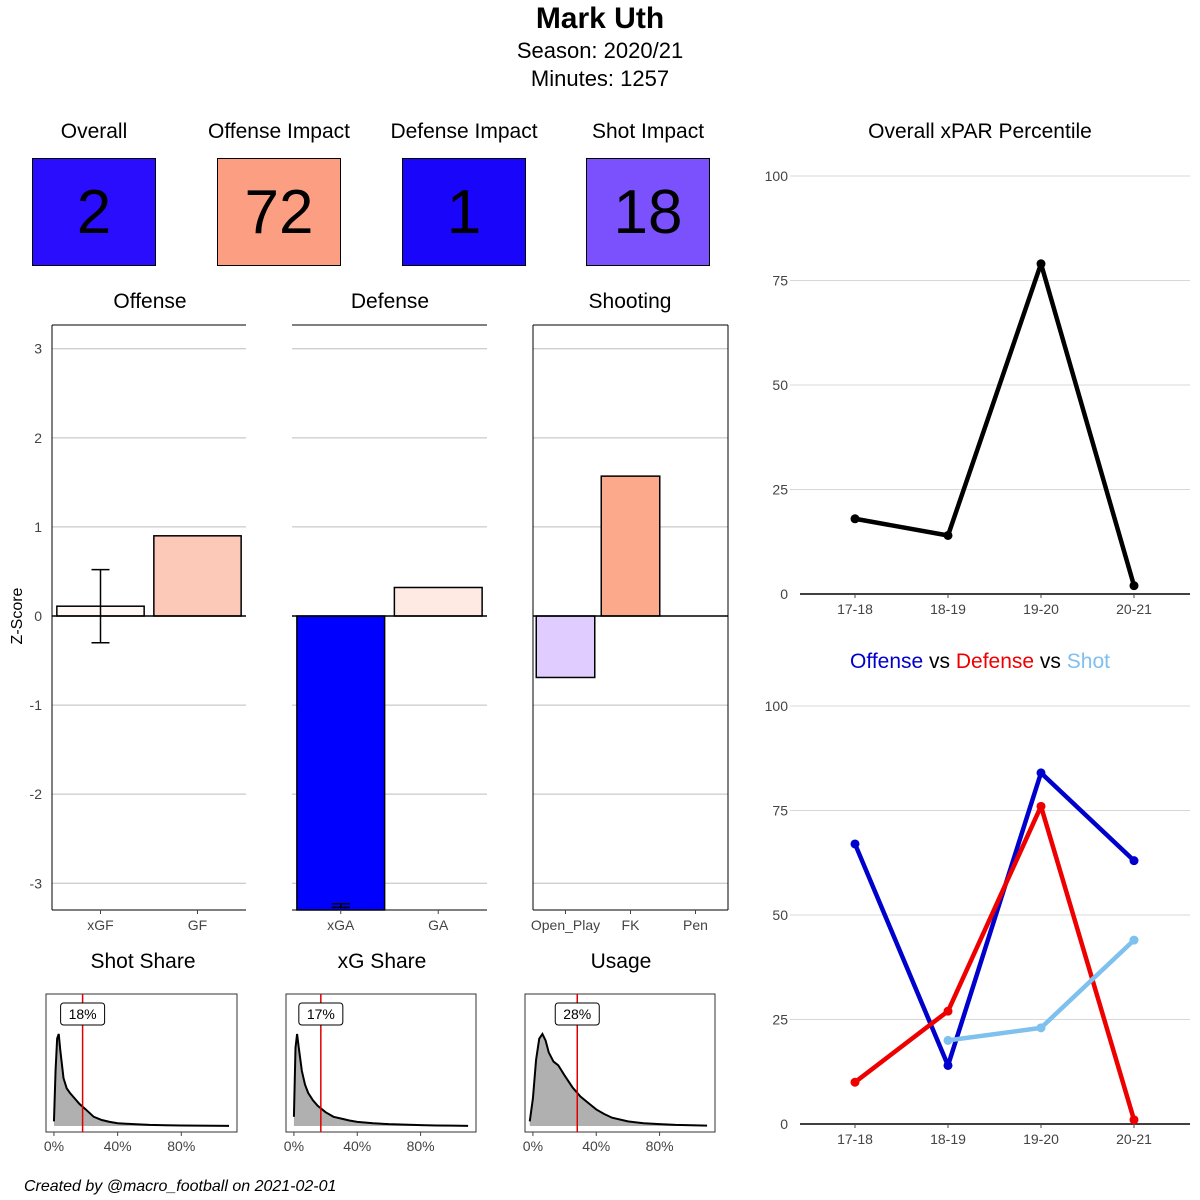 Image resolution: width=1200 pixels, height=1200 pixels. I want to click on usage-marker-label: 28%, so click(577, 1014).